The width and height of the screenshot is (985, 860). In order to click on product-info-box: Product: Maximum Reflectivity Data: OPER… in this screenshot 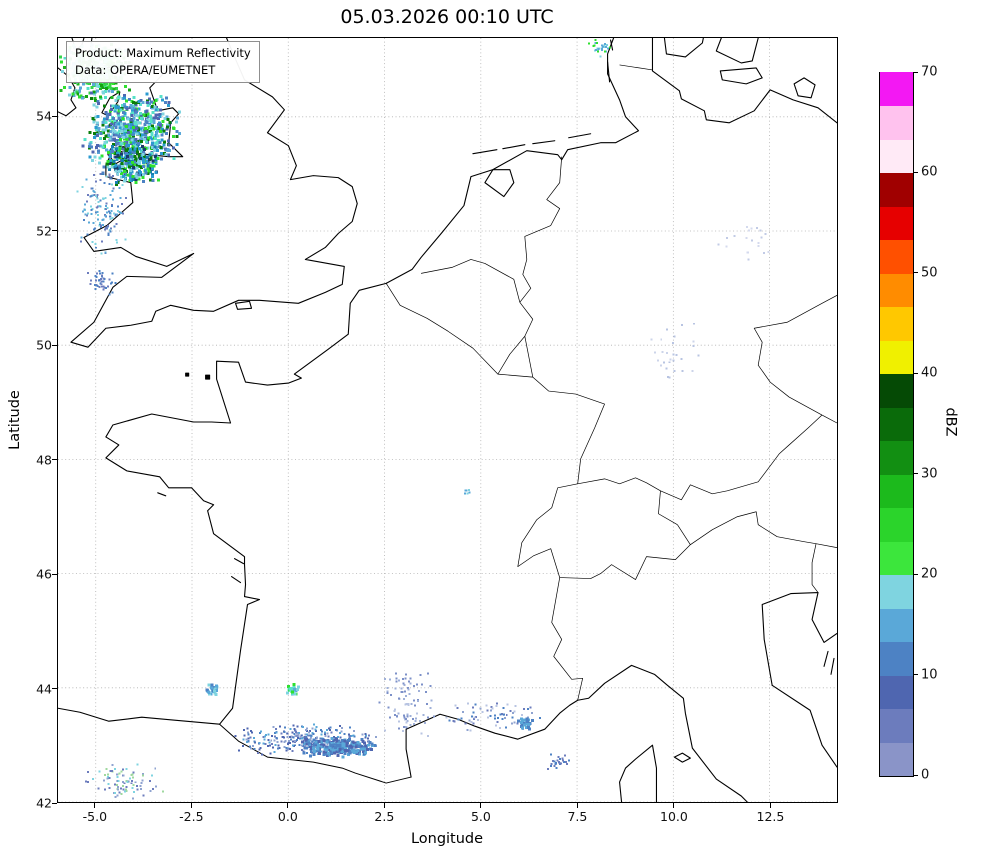, I will do `click(163, 62)`.